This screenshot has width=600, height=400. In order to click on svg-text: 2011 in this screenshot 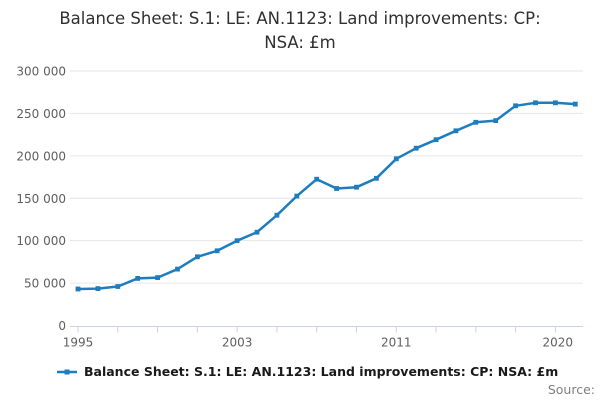, I will do `click(396, 343)`.